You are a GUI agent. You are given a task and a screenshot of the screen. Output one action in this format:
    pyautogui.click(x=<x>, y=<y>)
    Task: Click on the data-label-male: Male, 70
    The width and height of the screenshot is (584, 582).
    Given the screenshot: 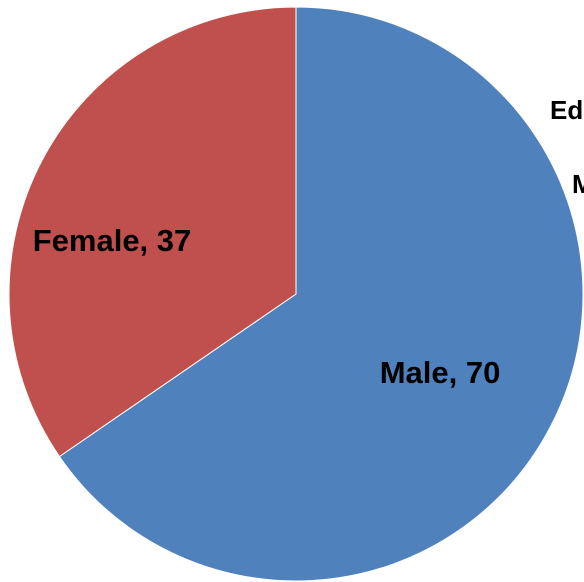 What is the action you would take?
    pyautogui.click(x=440, y=372)
    